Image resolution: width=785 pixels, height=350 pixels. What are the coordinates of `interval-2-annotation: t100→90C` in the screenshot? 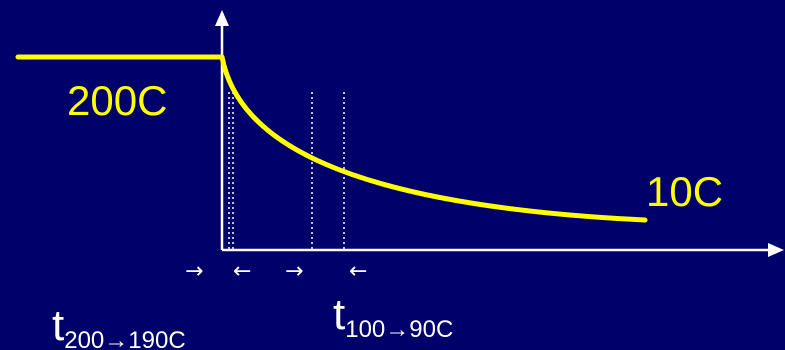 It's located at (393, 316).